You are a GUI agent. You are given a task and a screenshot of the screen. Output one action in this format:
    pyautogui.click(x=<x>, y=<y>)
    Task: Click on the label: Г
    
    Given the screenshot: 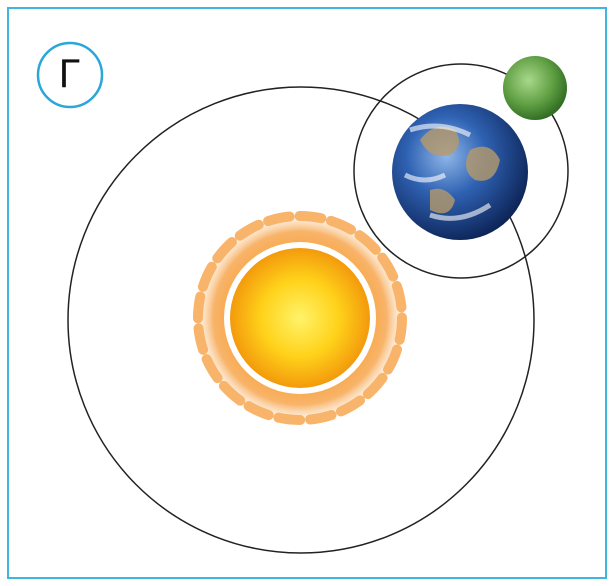 What is the action you would take?
    pyautogui.click(x=69, y=75)
    